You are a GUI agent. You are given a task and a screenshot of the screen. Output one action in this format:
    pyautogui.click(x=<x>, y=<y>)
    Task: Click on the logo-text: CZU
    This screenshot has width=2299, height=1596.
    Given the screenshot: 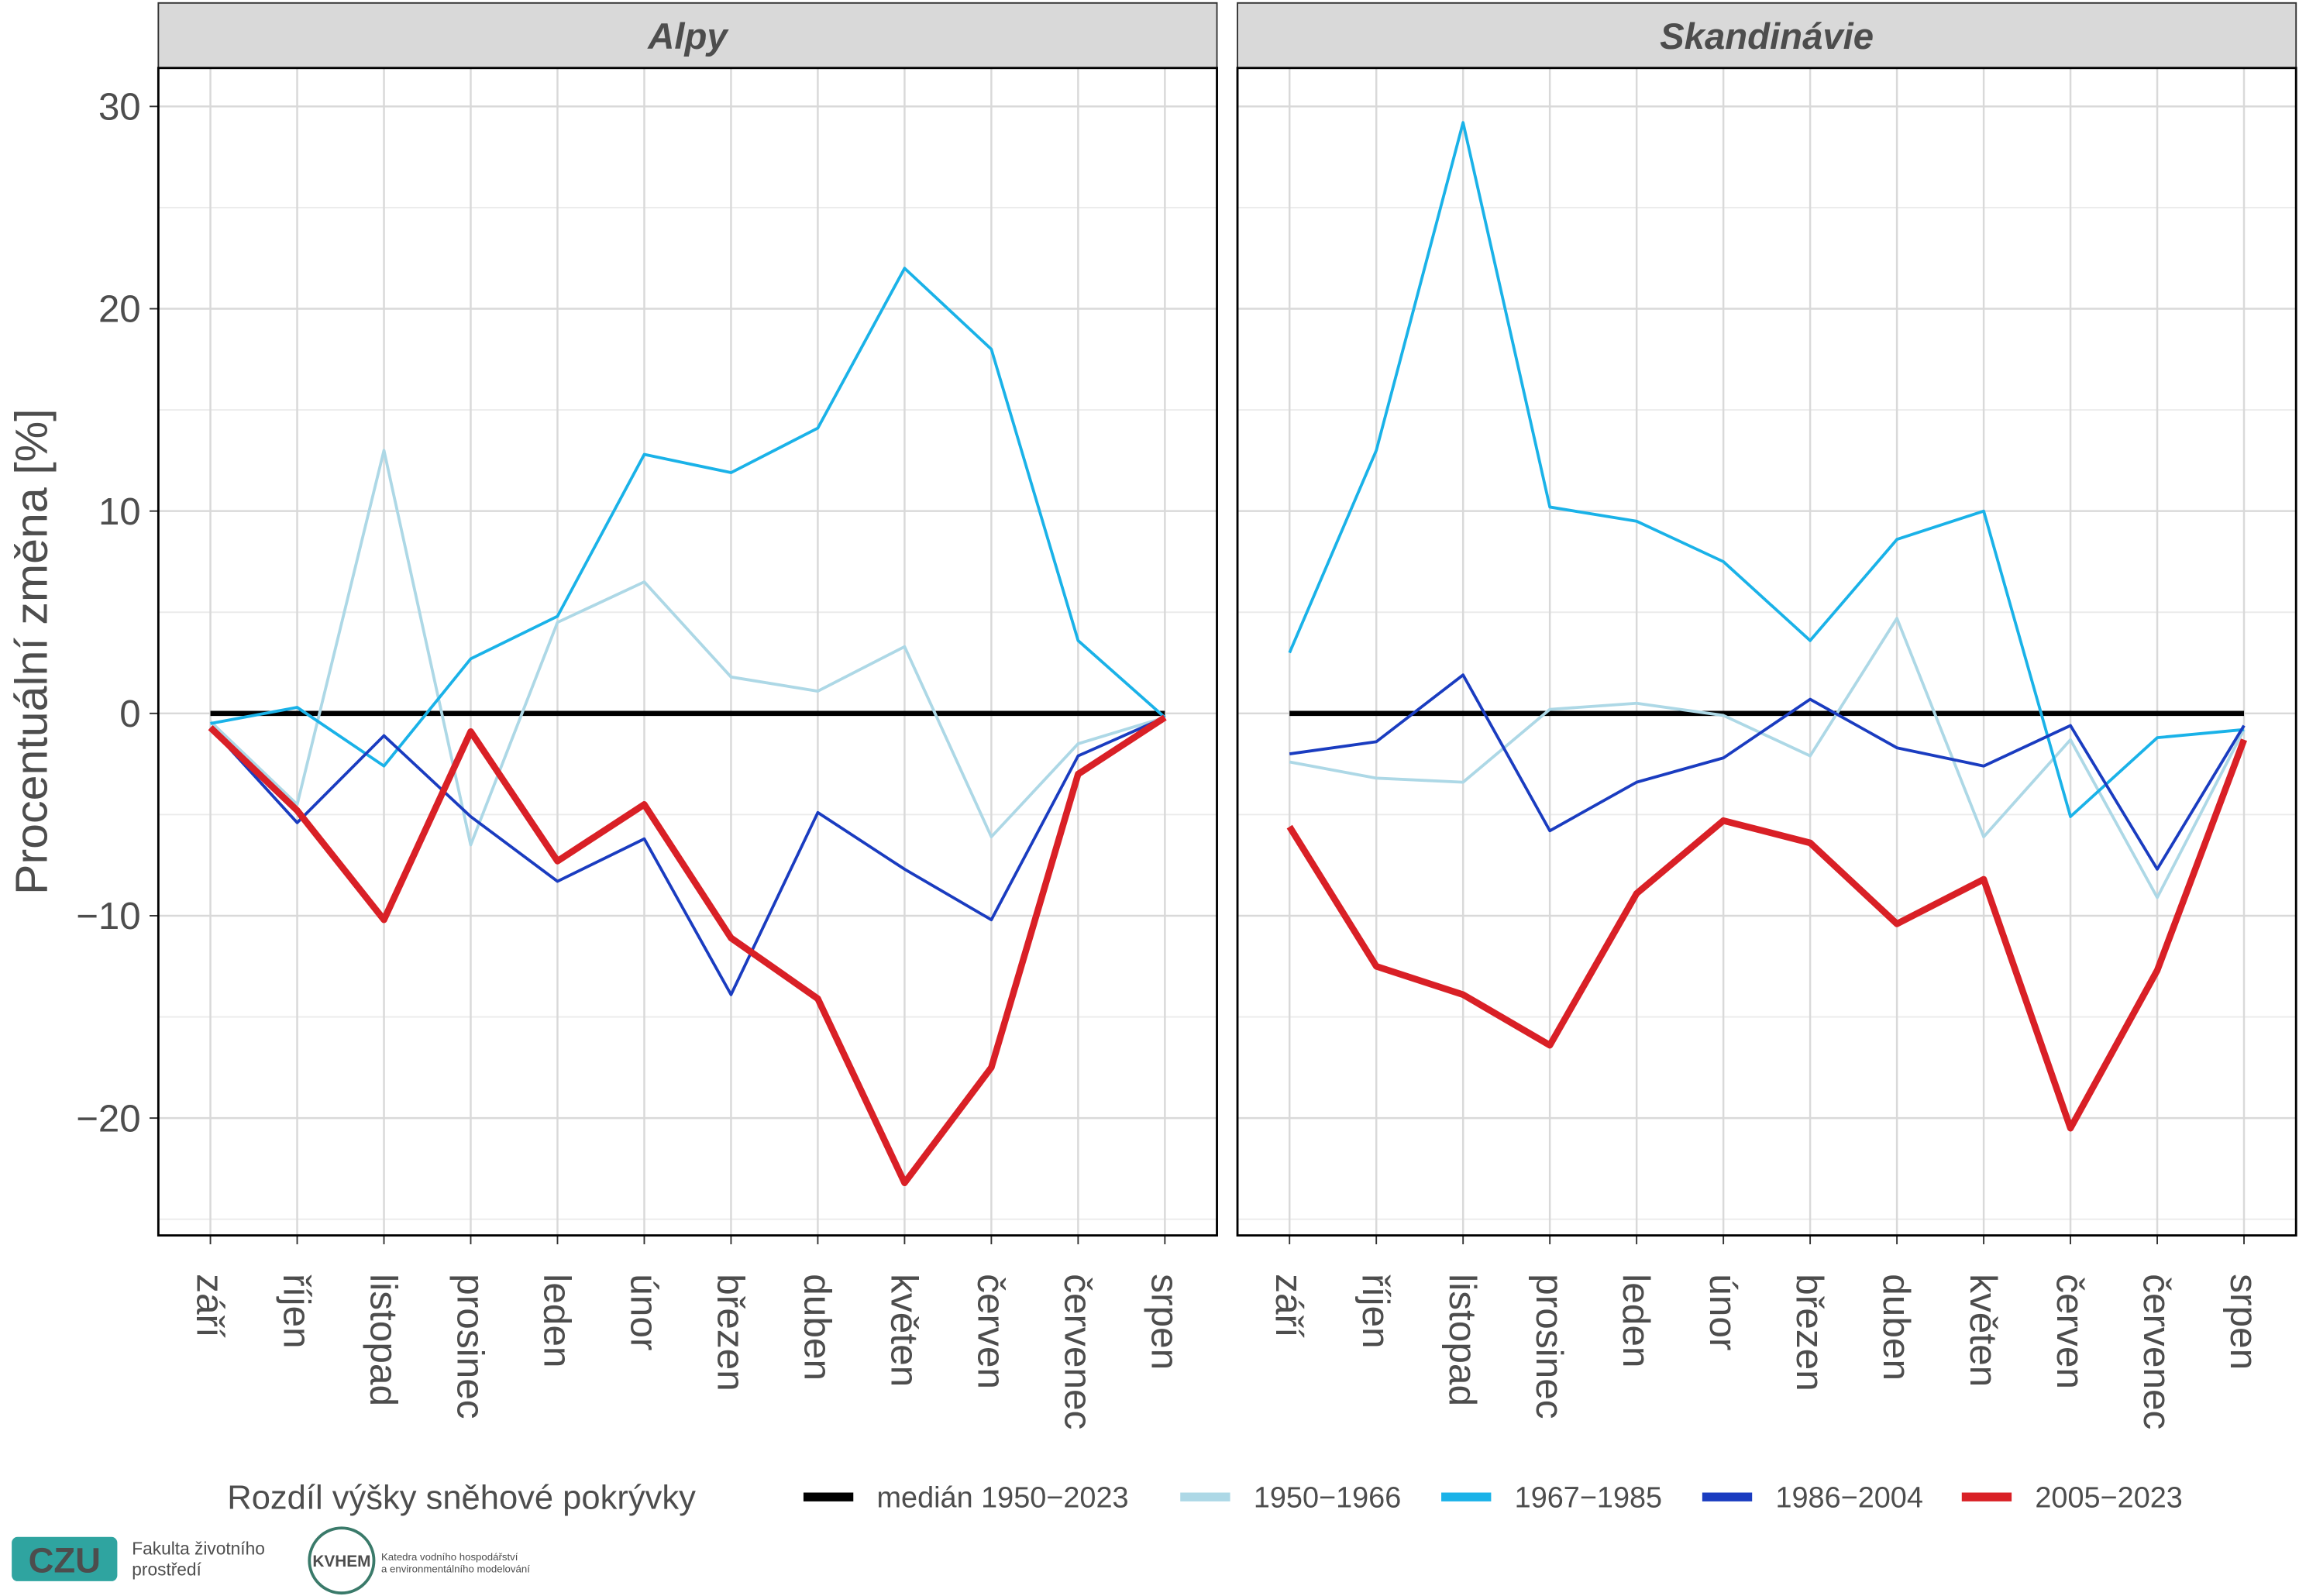 What is the action you would take?
    pyautogui.click(x=65, y=1560)
    